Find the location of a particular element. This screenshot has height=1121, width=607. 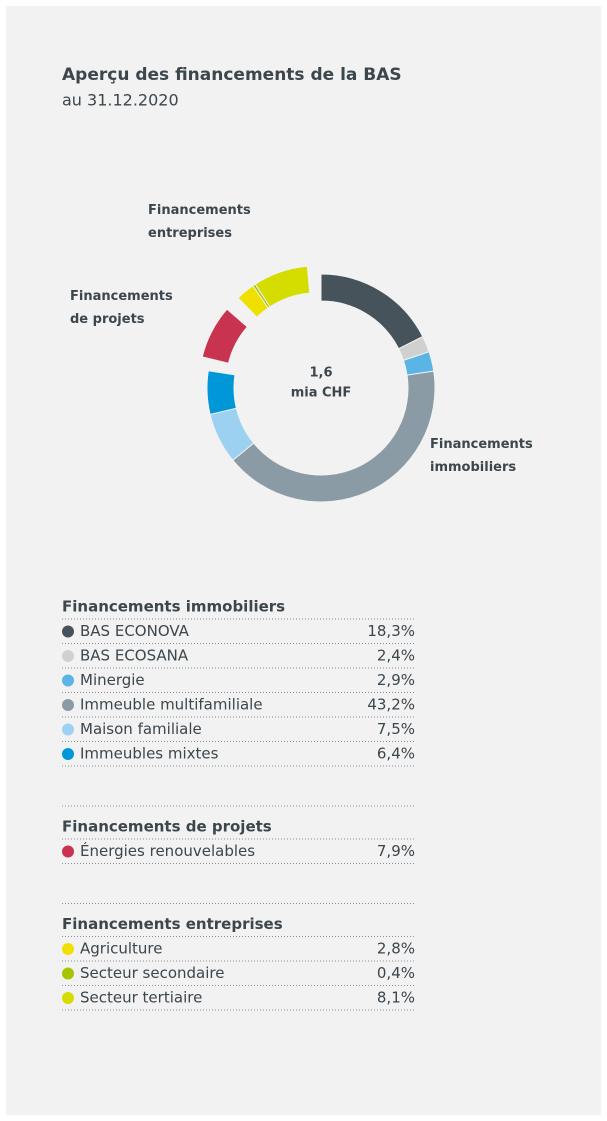

legend-label: Énergies renouvelables is located at coordinates (167, 850).